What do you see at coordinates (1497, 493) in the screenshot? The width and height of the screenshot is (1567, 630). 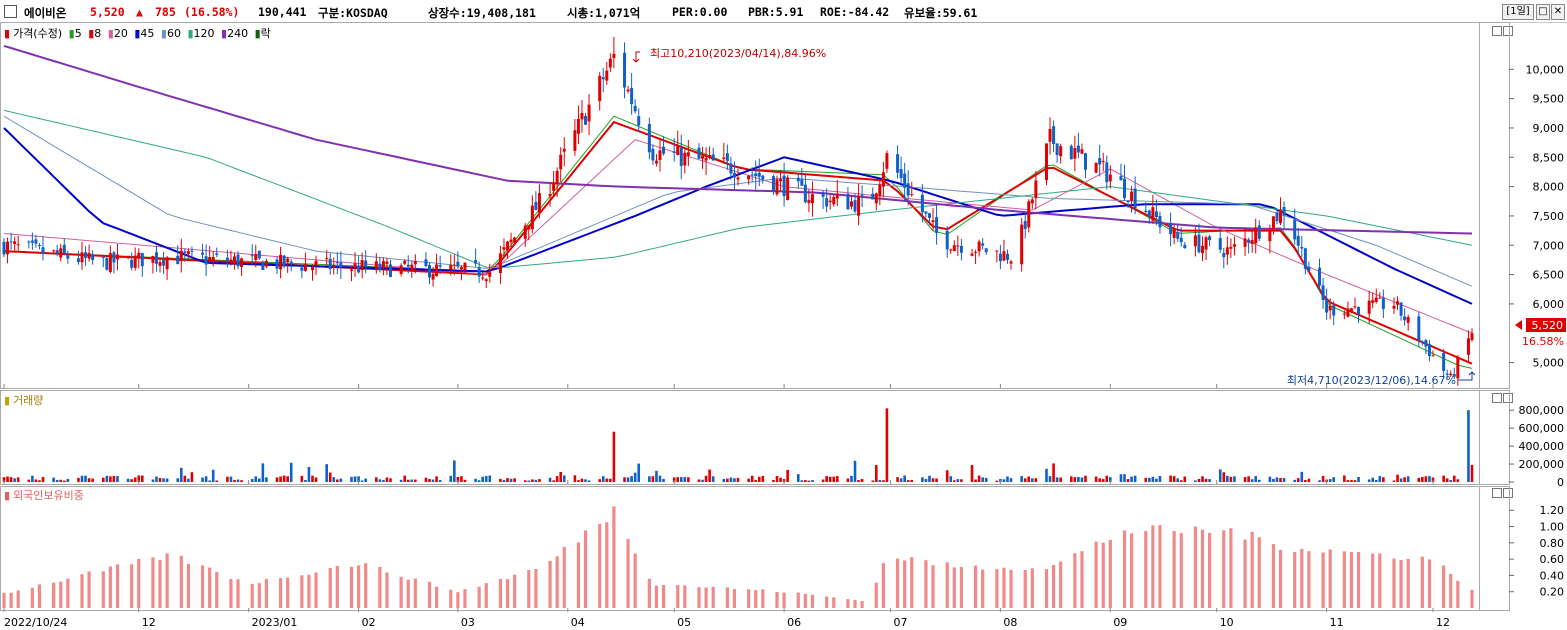 I see `foreign-panel-minimize-icon` at bounding box center [1497, 493].